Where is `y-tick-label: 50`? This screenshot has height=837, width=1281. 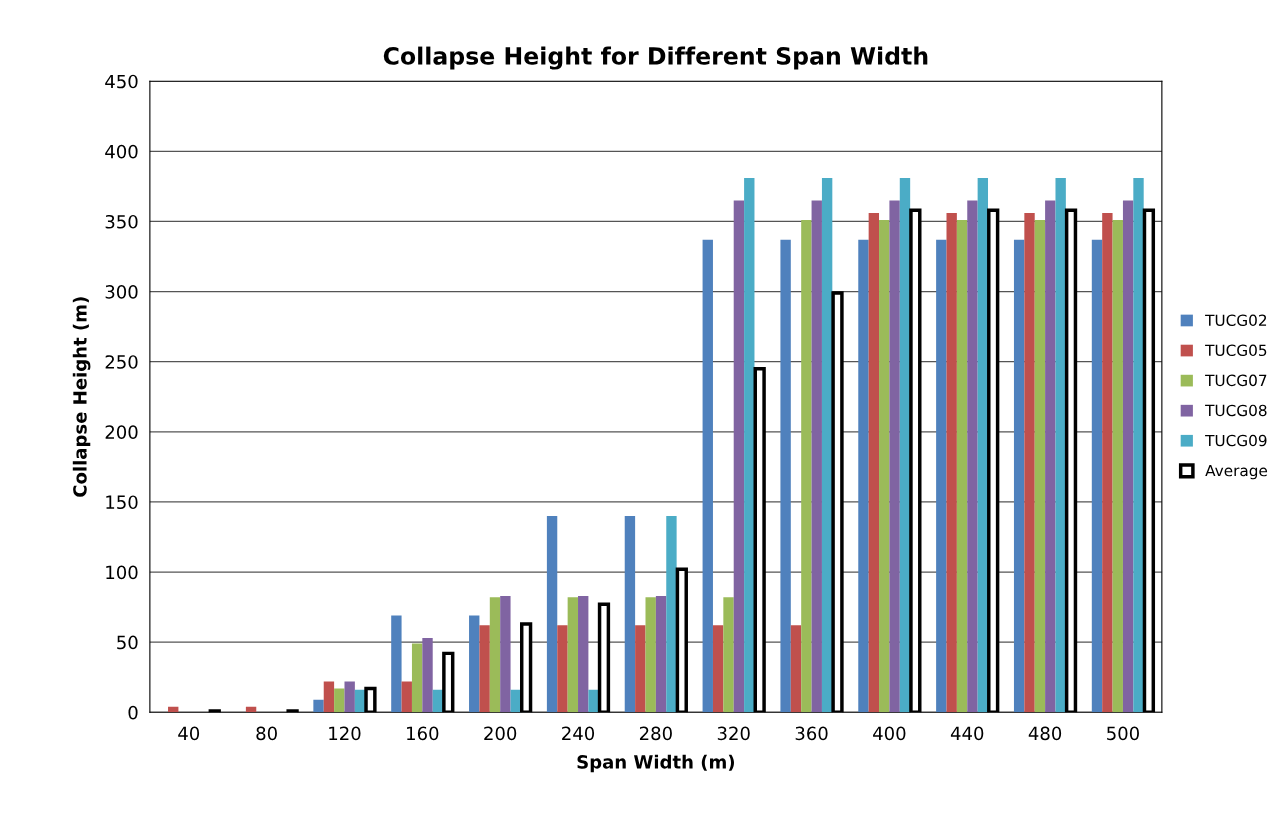
y-tick-label: 50 is located at coordinates (127, 642).